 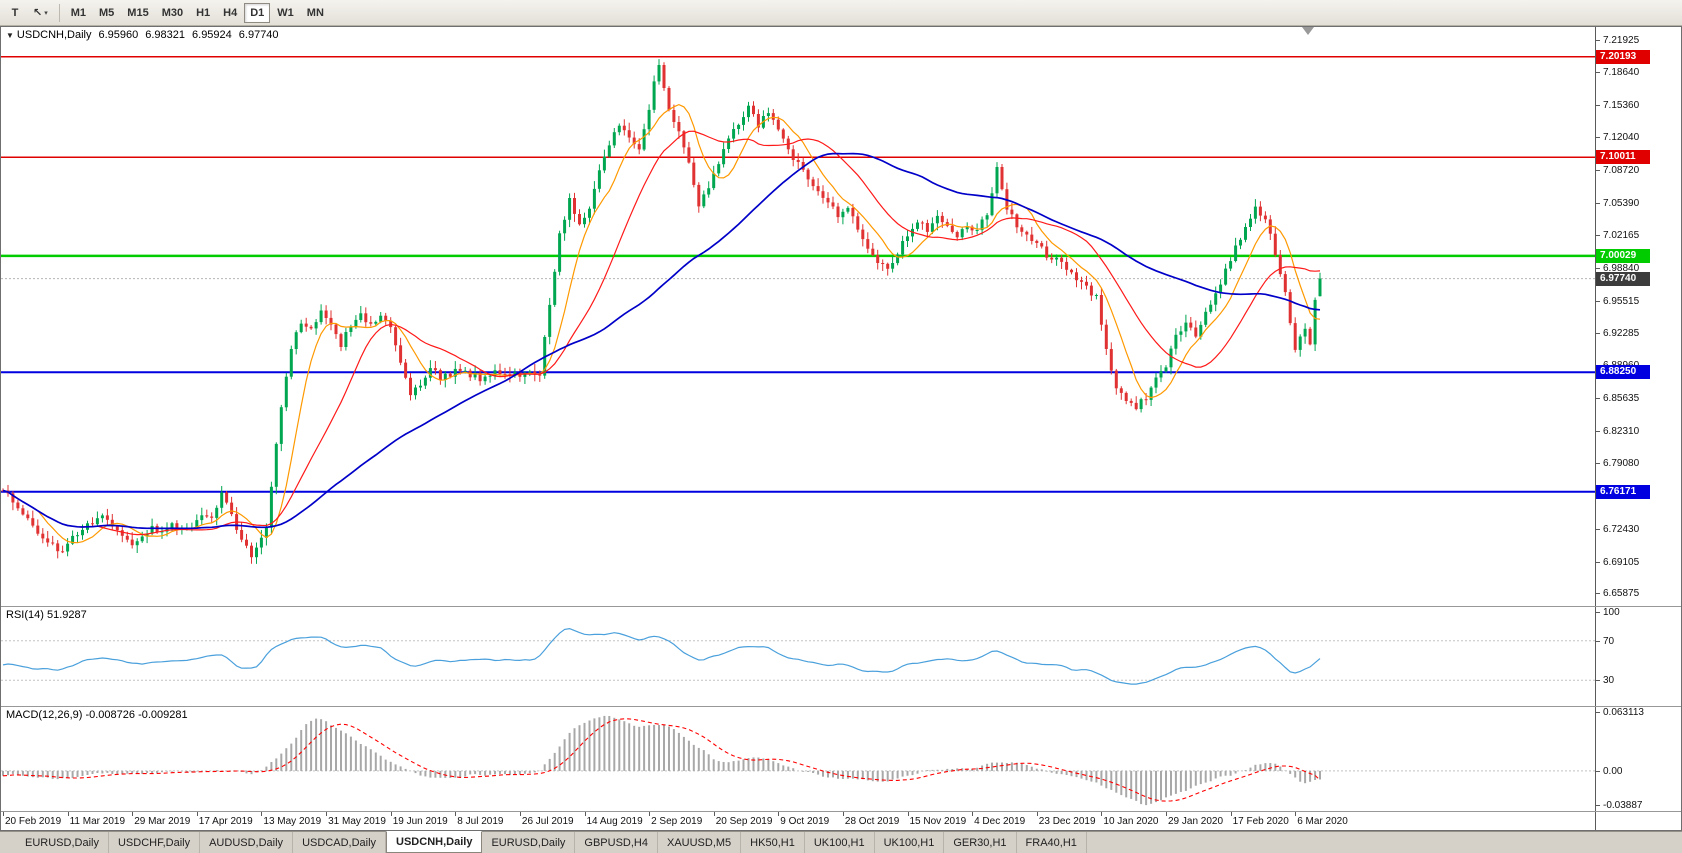 I want to click on date-label: 17 Feb 2020, so click(x=1260, y=821).